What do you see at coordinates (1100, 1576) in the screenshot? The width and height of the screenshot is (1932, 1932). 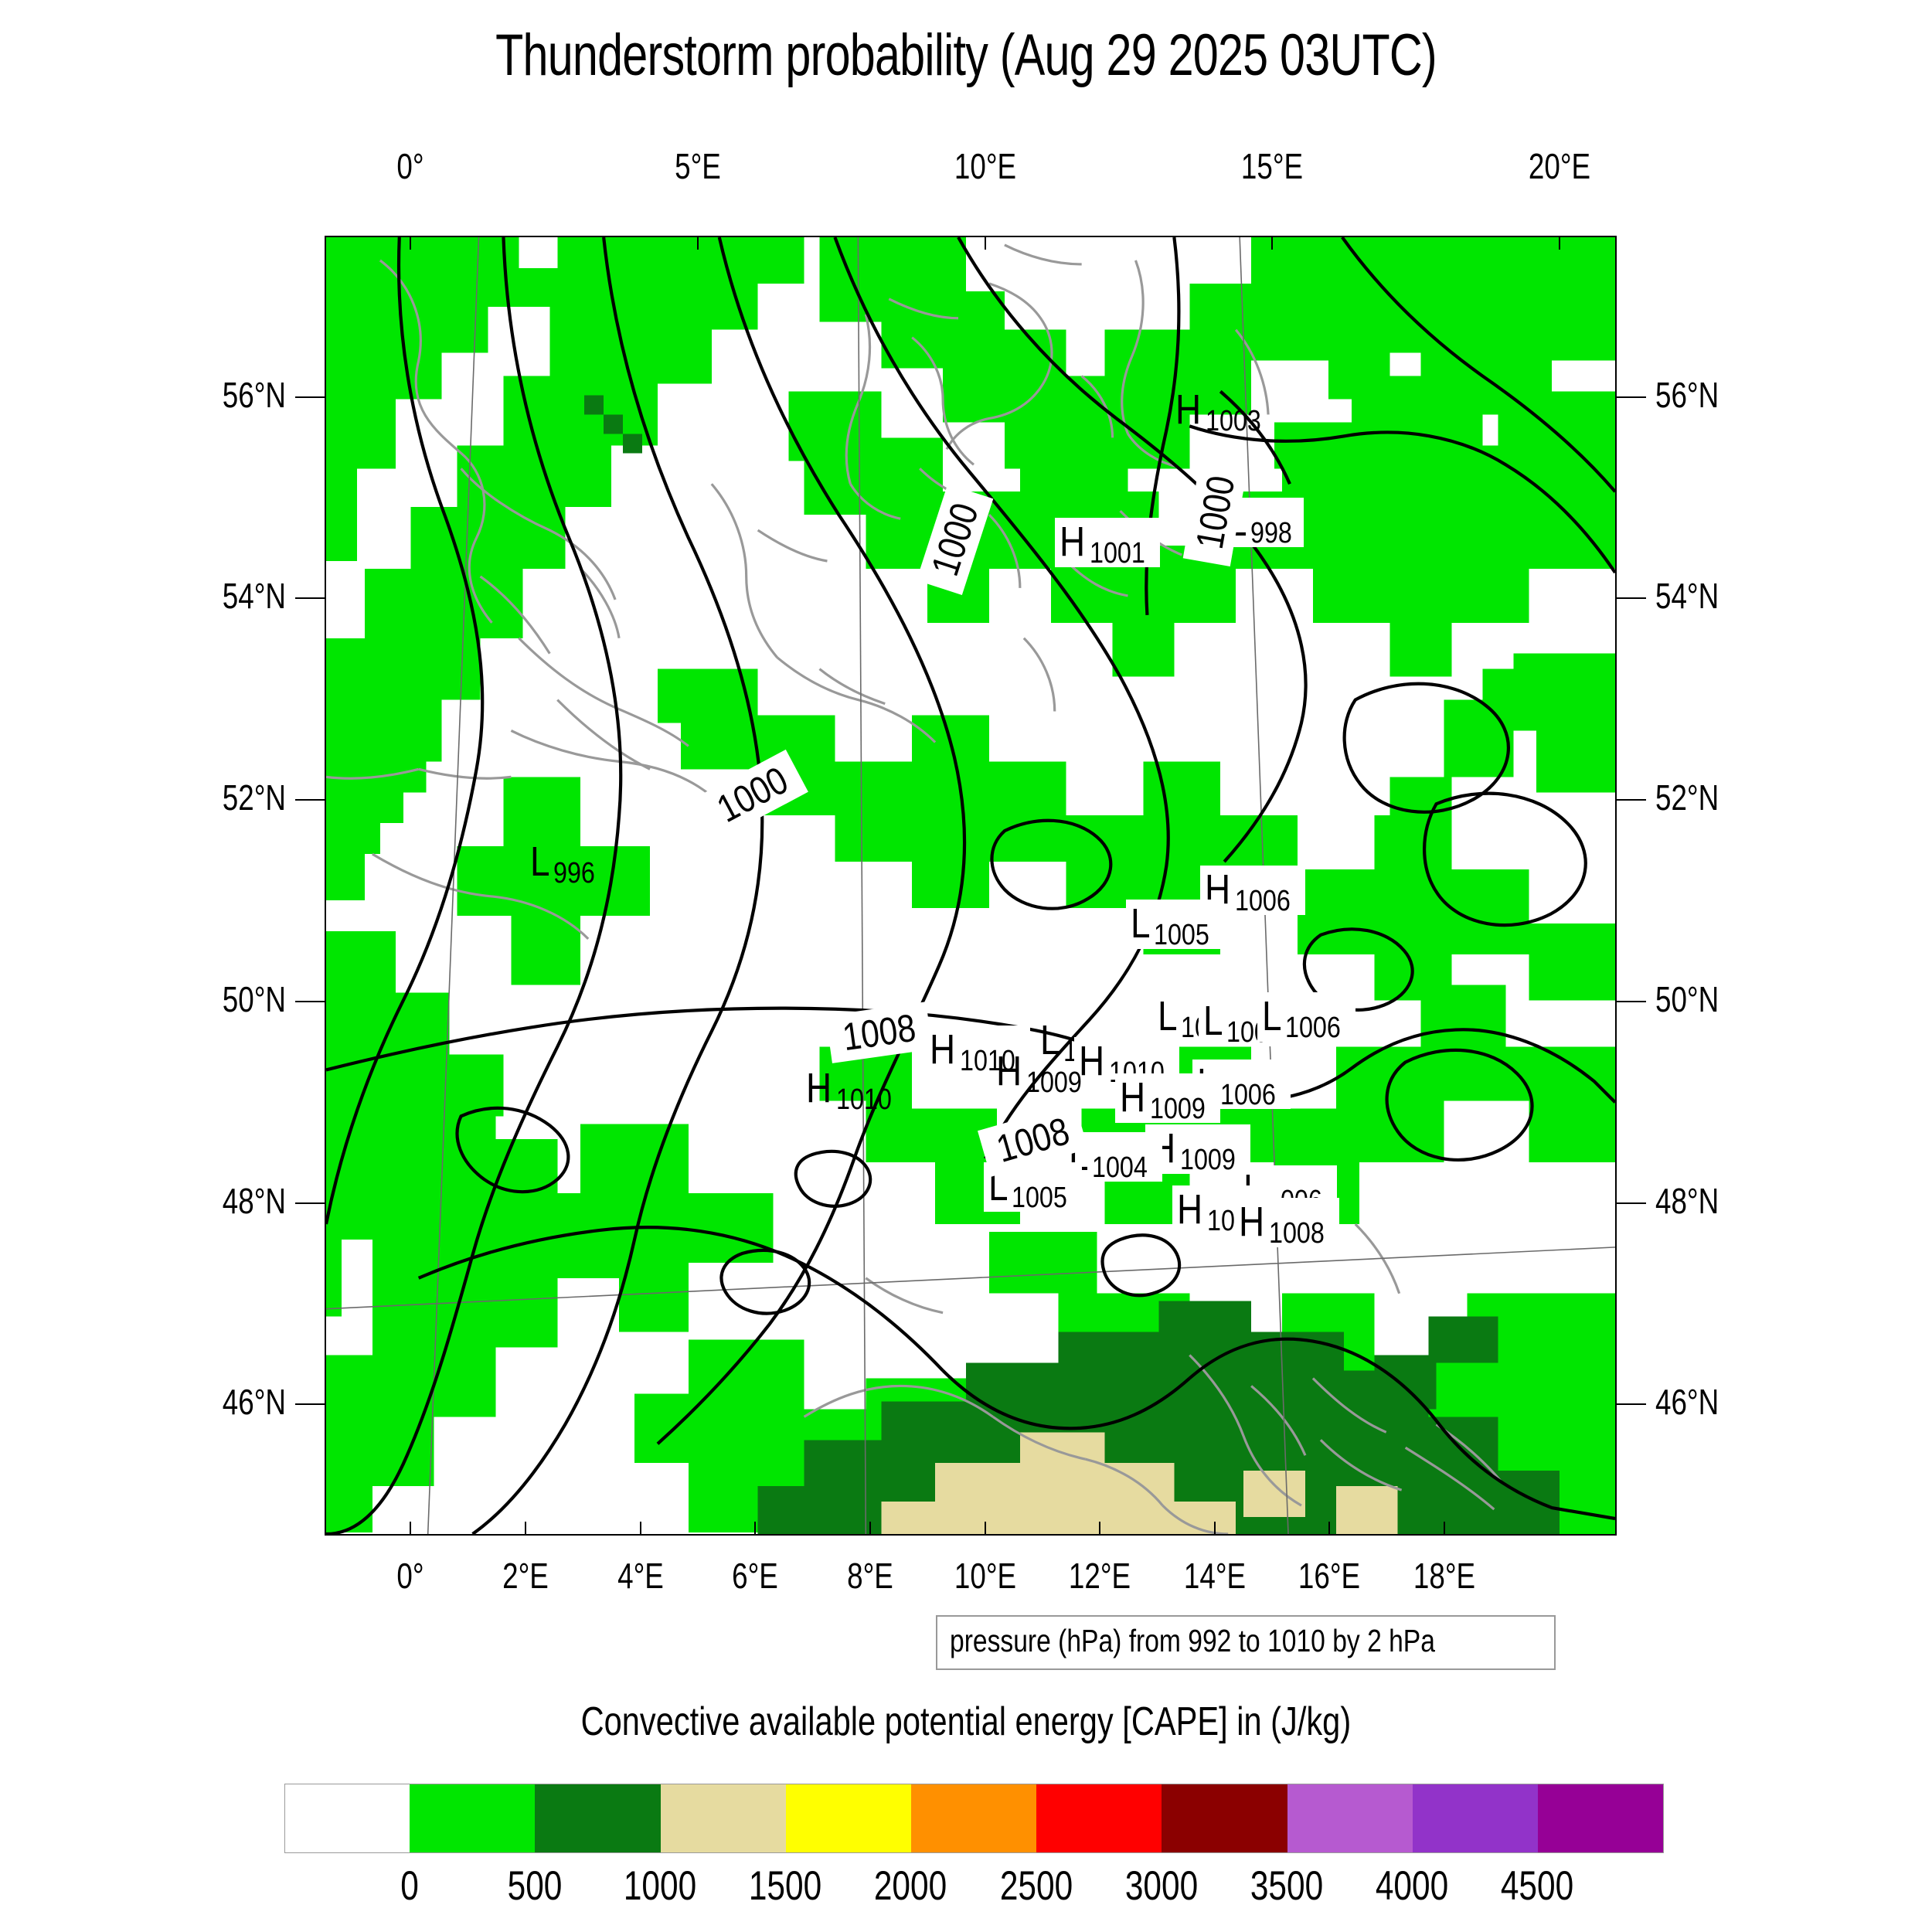 I see `axis-tick-label: 12°E` at bounding box center [1100, 1576].